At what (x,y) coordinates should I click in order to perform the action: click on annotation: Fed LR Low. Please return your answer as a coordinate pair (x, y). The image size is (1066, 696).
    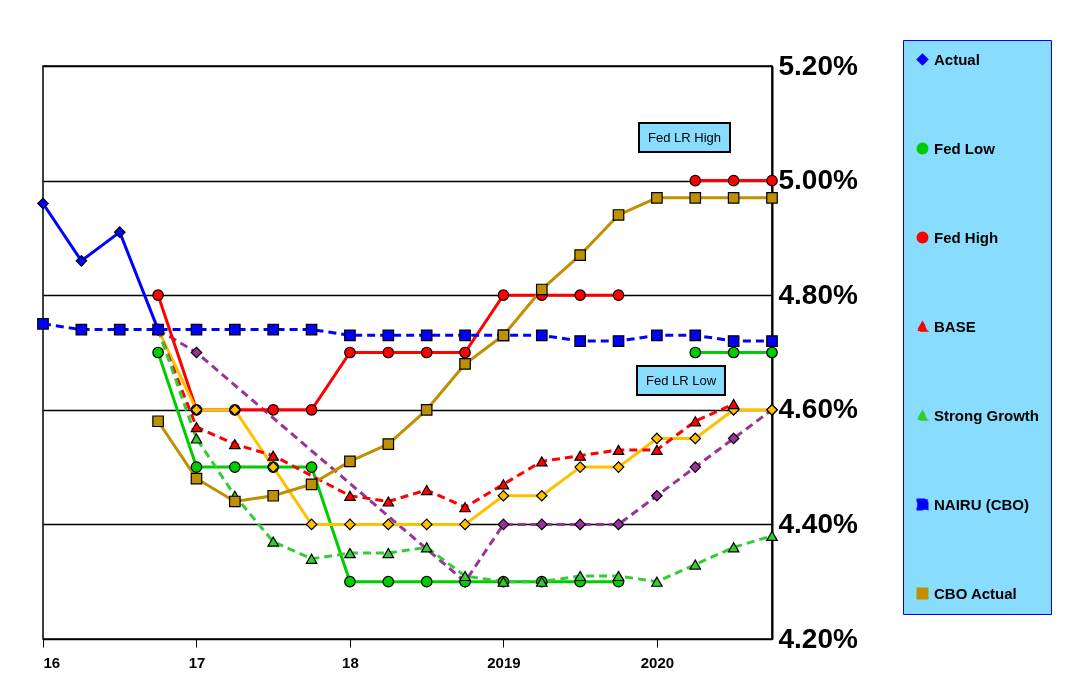
    Looking at the image, I should click on (681, 380).